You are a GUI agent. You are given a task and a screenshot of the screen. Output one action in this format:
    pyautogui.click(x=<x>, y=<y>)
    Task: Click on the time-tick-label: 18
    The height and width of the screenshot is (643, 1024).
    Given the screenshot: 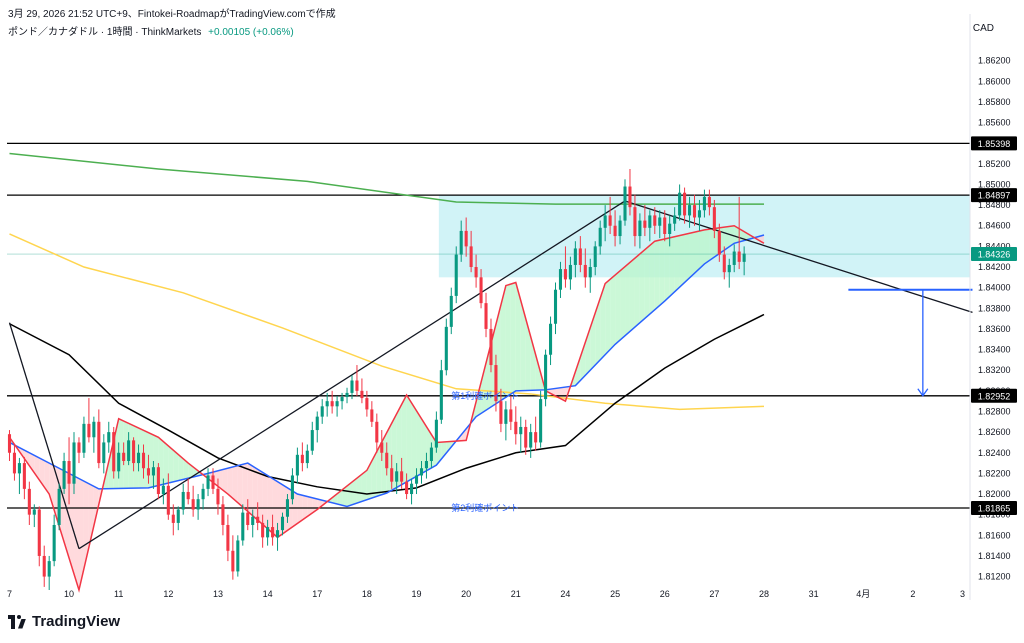 What is the action you would take?
    pyautogui.click(x=367, y=594)
    